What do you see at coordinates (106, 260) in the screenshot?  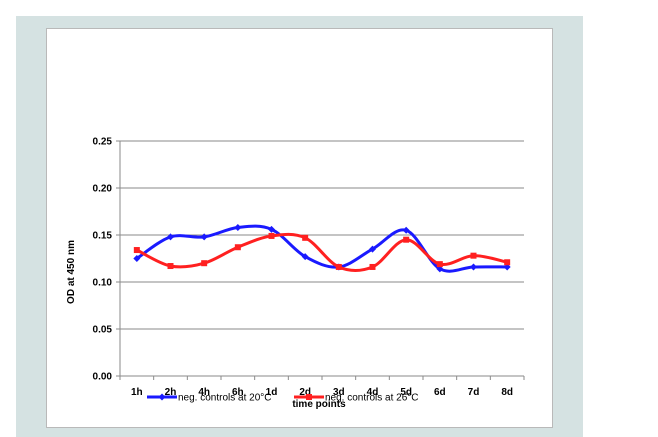 I see `y-axis-ticks: 0.00 0.05 0.10 0.15 0.20 0.25` at bounding box center [106, 260].